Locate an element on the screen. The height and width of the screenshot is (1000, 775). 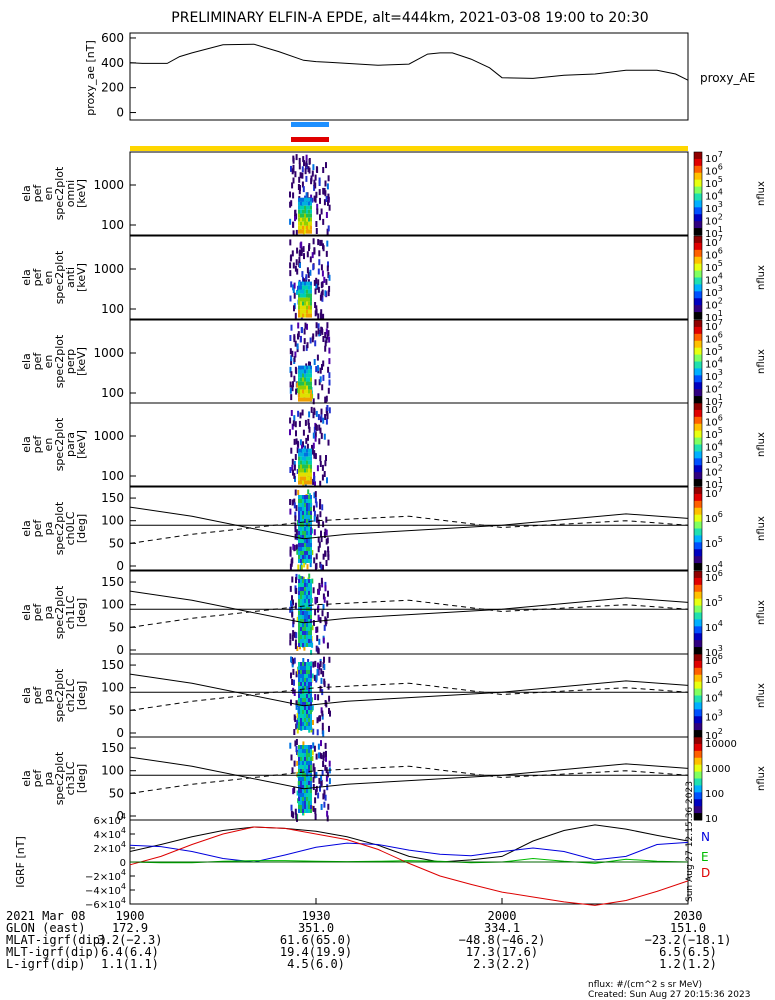
anti-loss-cone-line is located at coordinates (409, 613).